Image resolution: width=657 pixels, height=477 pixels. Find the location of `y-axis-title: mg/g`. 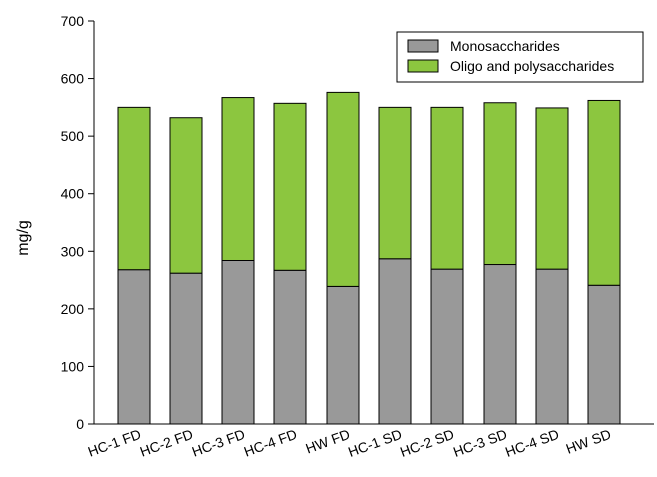

y-axis-title: mg/g is located at coordinates (23, 238).